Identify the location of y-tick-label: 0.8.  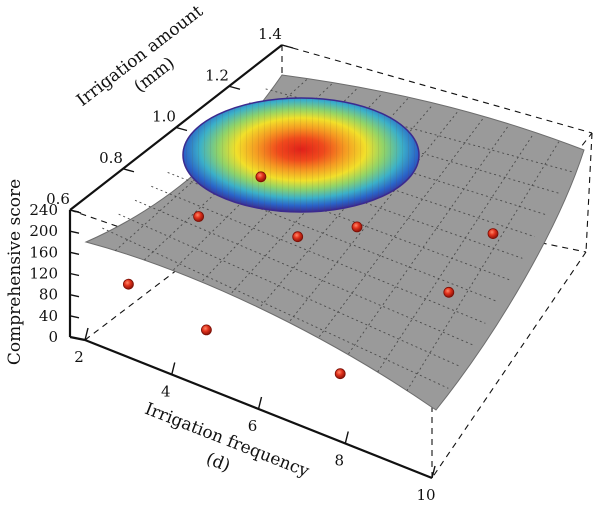
(111, 158).